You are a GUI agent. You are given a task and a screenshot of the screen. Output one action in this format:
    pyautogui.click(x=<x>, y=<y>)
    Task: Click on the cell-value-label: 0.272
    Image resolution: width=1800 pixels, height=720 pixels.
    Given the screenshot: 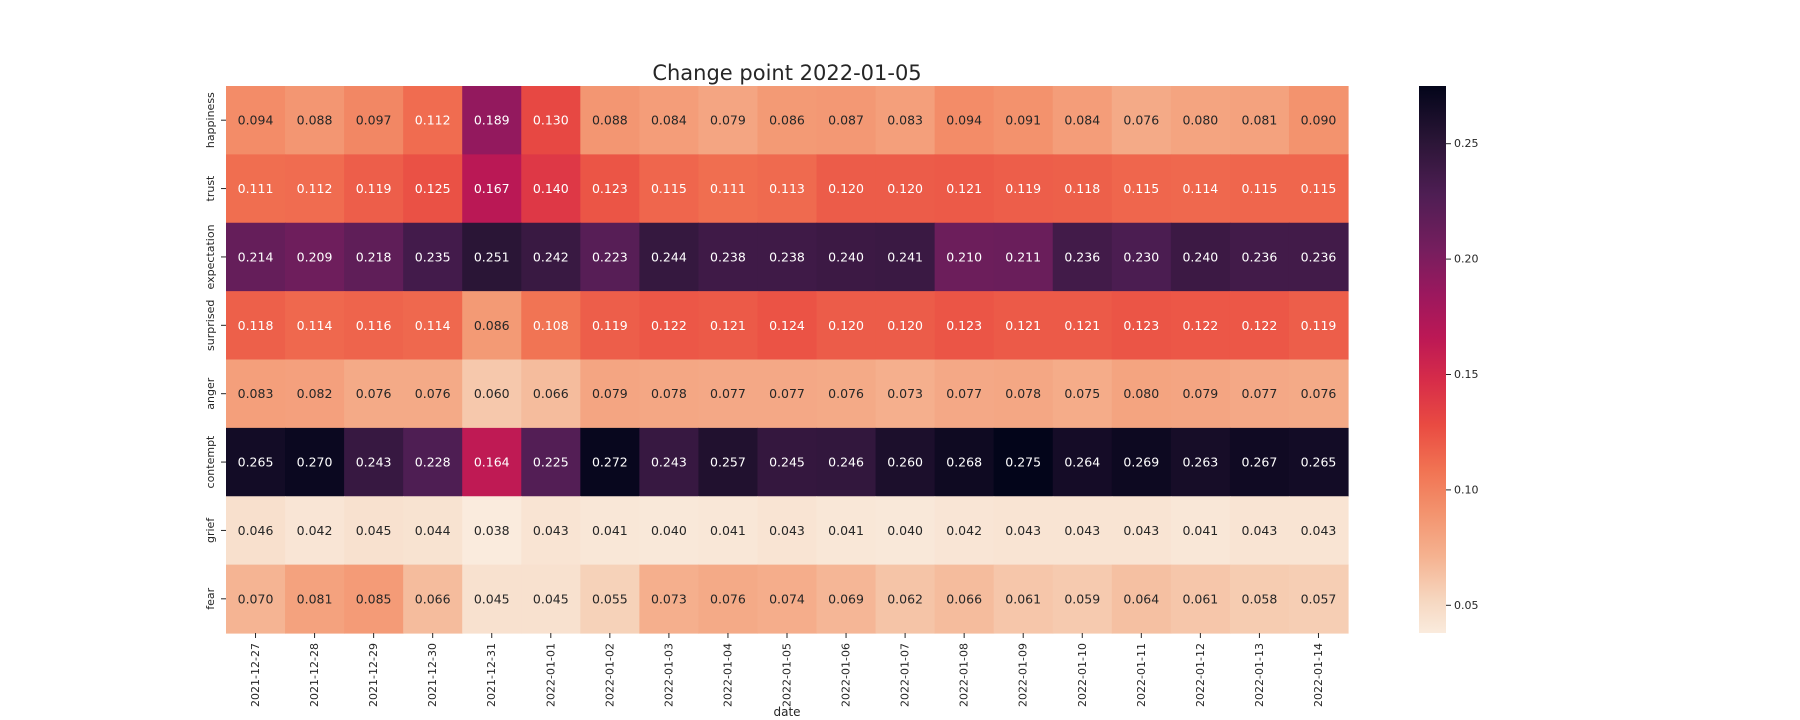 What is the action you would take?
    pyautogui.click(x=610, y=462)
    